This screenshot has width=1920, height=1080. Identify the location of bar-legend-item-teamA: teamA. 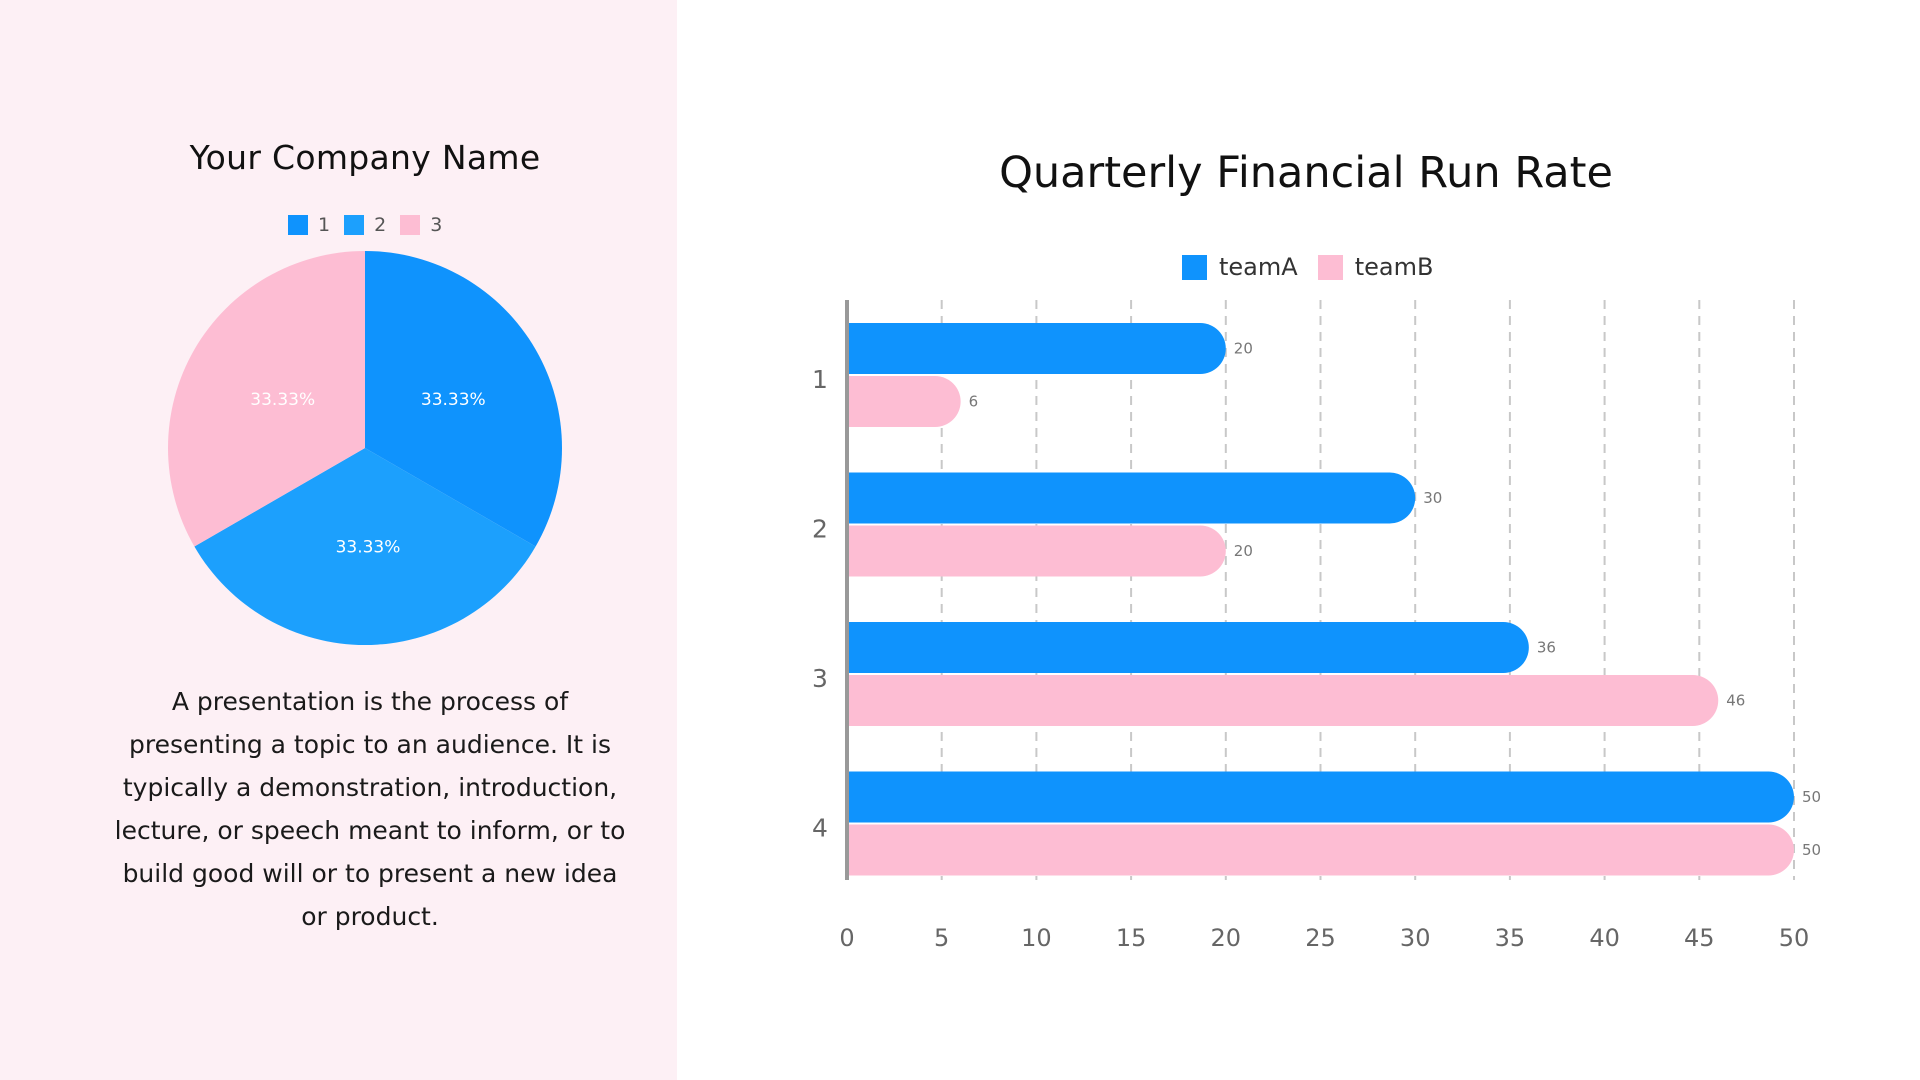
(1240, 267).